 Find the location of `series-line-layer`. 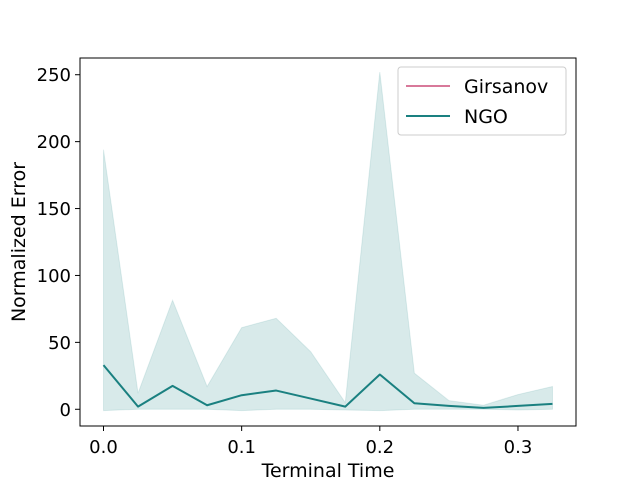

series-line-layer is located at coordinates (327, 386).